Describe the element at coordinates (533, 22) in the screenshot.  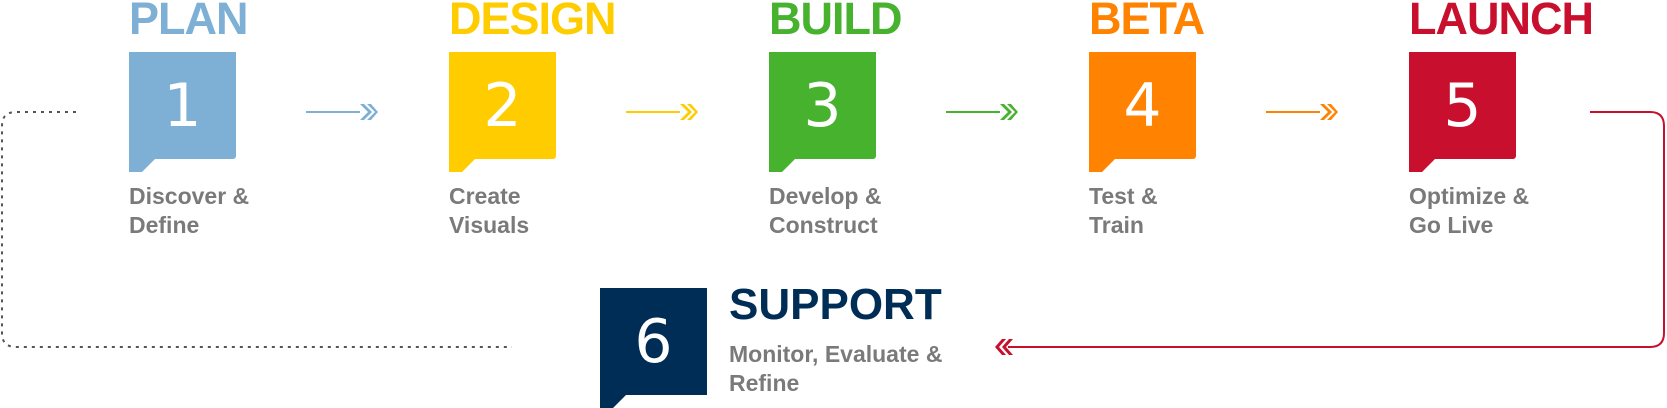
I see `step-title: DESIGN` at that location.